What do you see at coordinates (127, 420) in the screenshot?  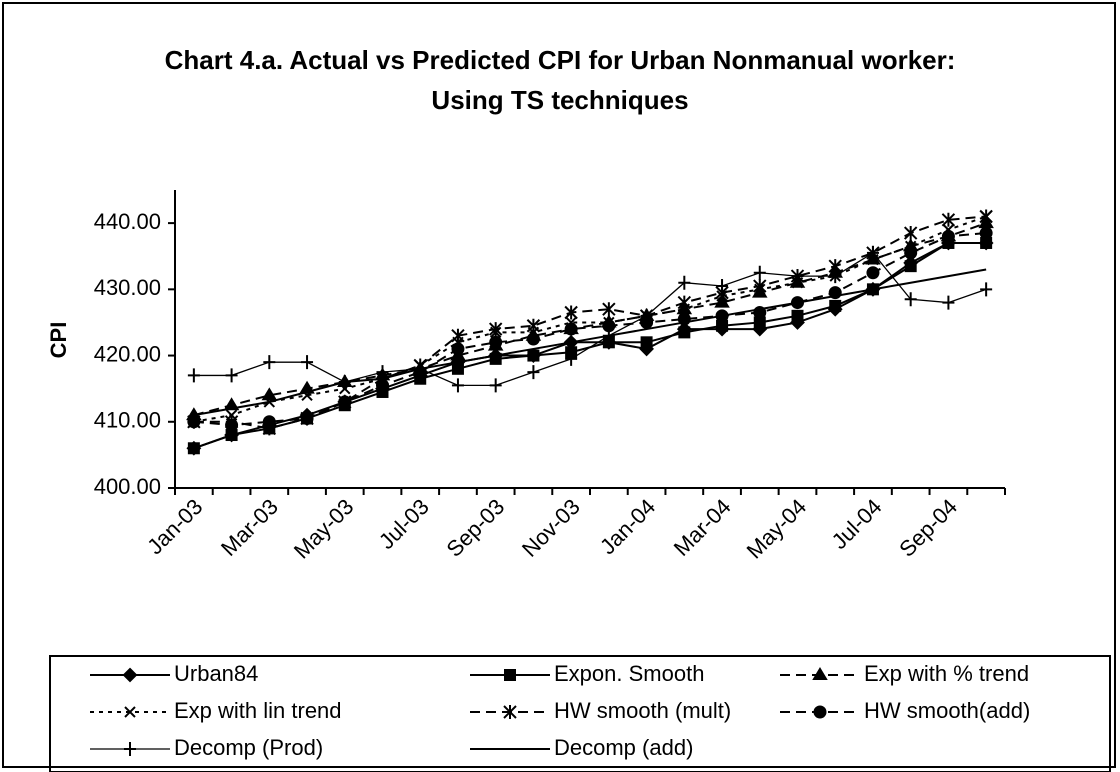 I see `y-tick-label: 410.00` at bounding box center [127, 420].